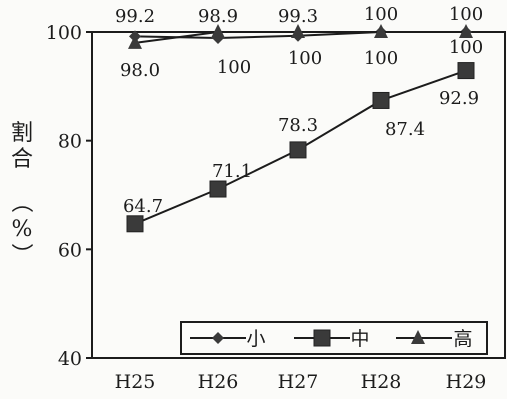 The height and width of the screenshot is (399, 507). What do you see at coordinates (22, 133) in the screenshot?
I see `y-axis-label-char: 割` at bounding box center [22, 133].